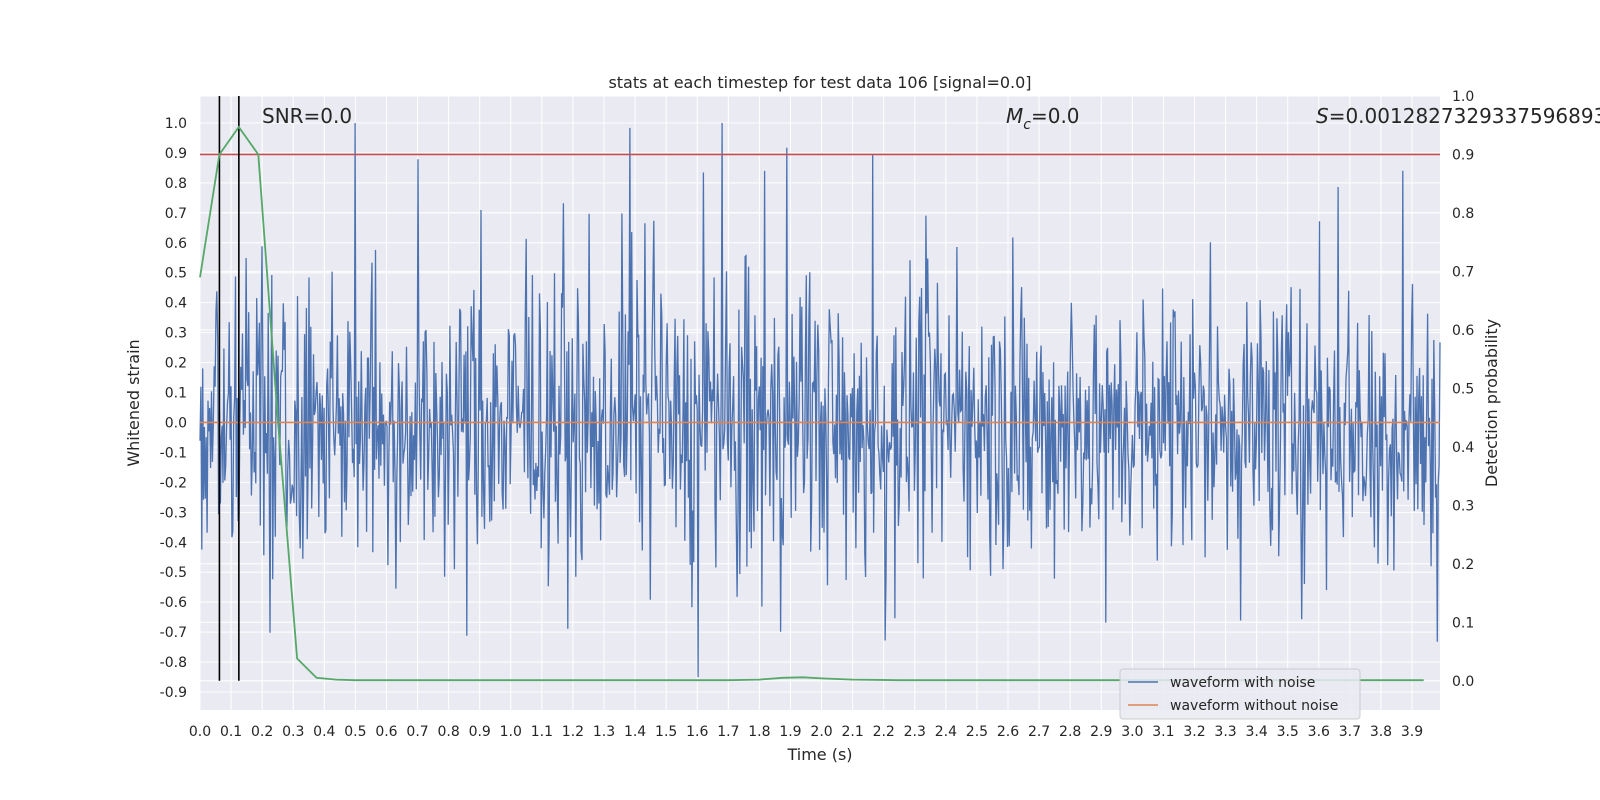 The width and height of the screenshot is (1600, 800). Describe the element at coordinates (915, 732) in the screenshot. I see `x-tick-label: 2.3` at that location.